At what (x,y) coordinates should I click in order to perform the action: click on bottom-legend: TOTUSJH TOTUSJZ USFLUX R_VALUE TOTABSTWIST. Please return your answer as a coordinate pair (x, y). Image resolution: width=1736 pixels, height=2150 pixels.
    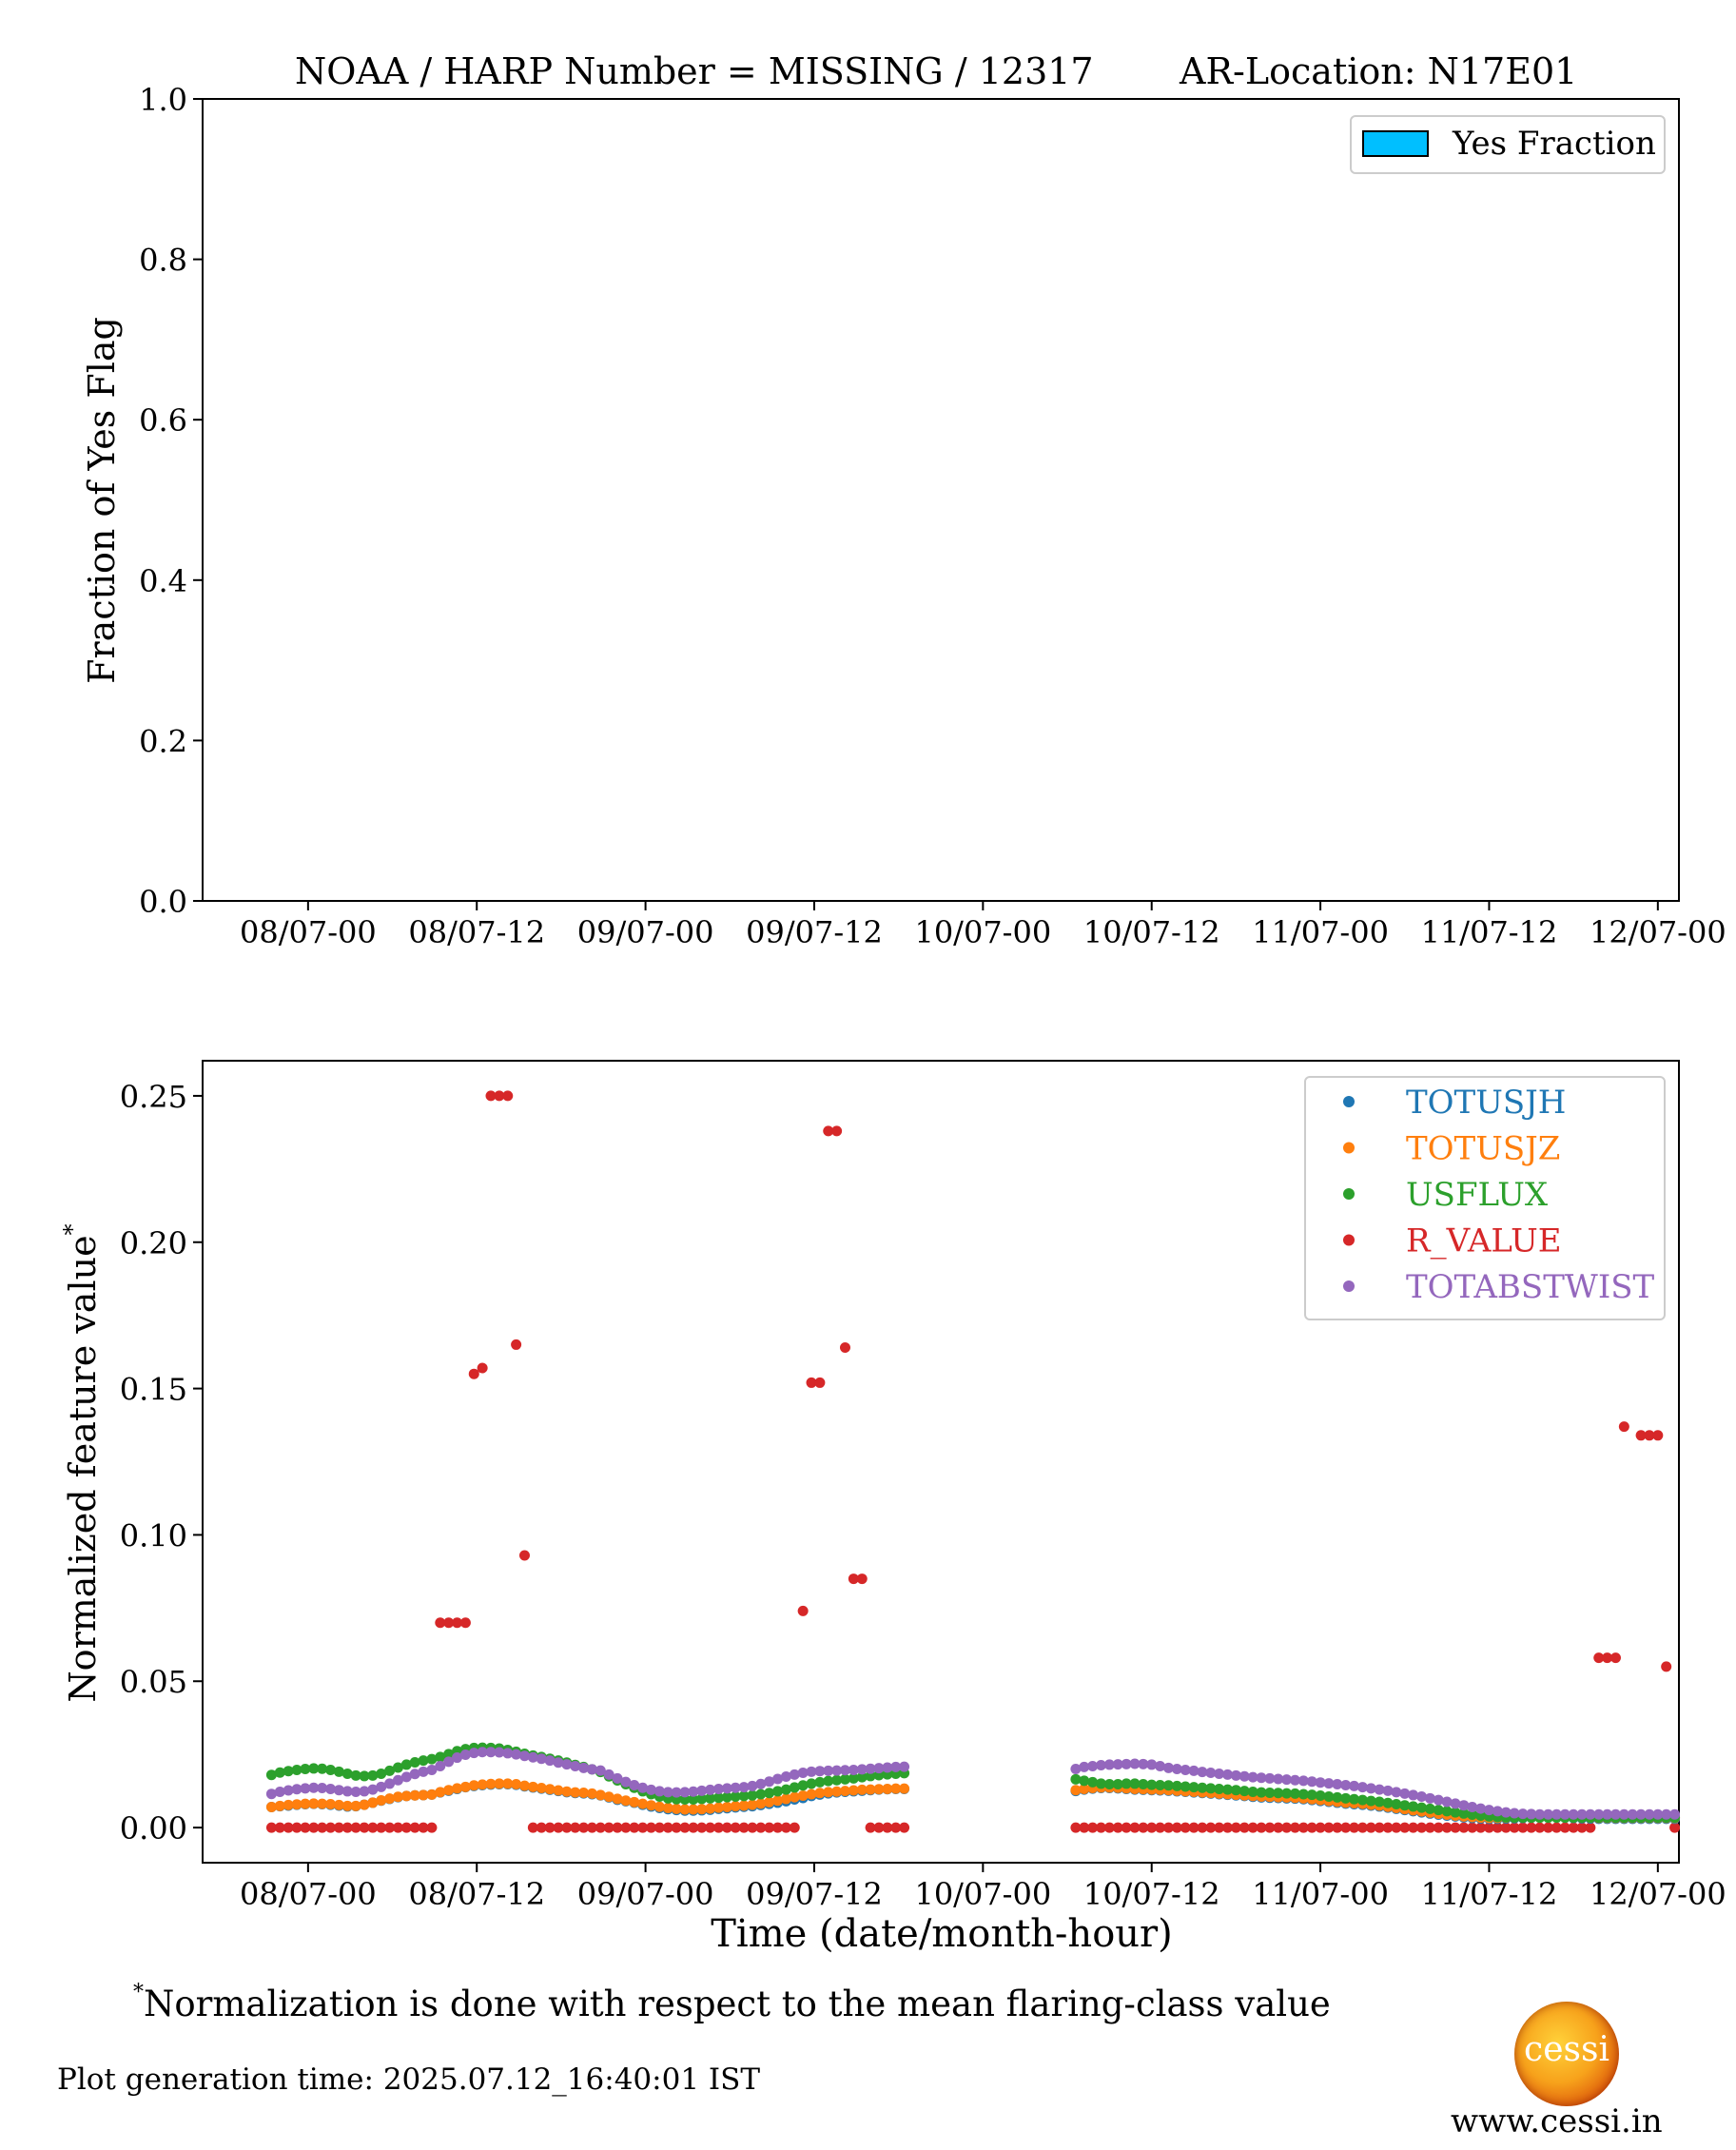
    Looking at the image, I should click on (1485, 1198).